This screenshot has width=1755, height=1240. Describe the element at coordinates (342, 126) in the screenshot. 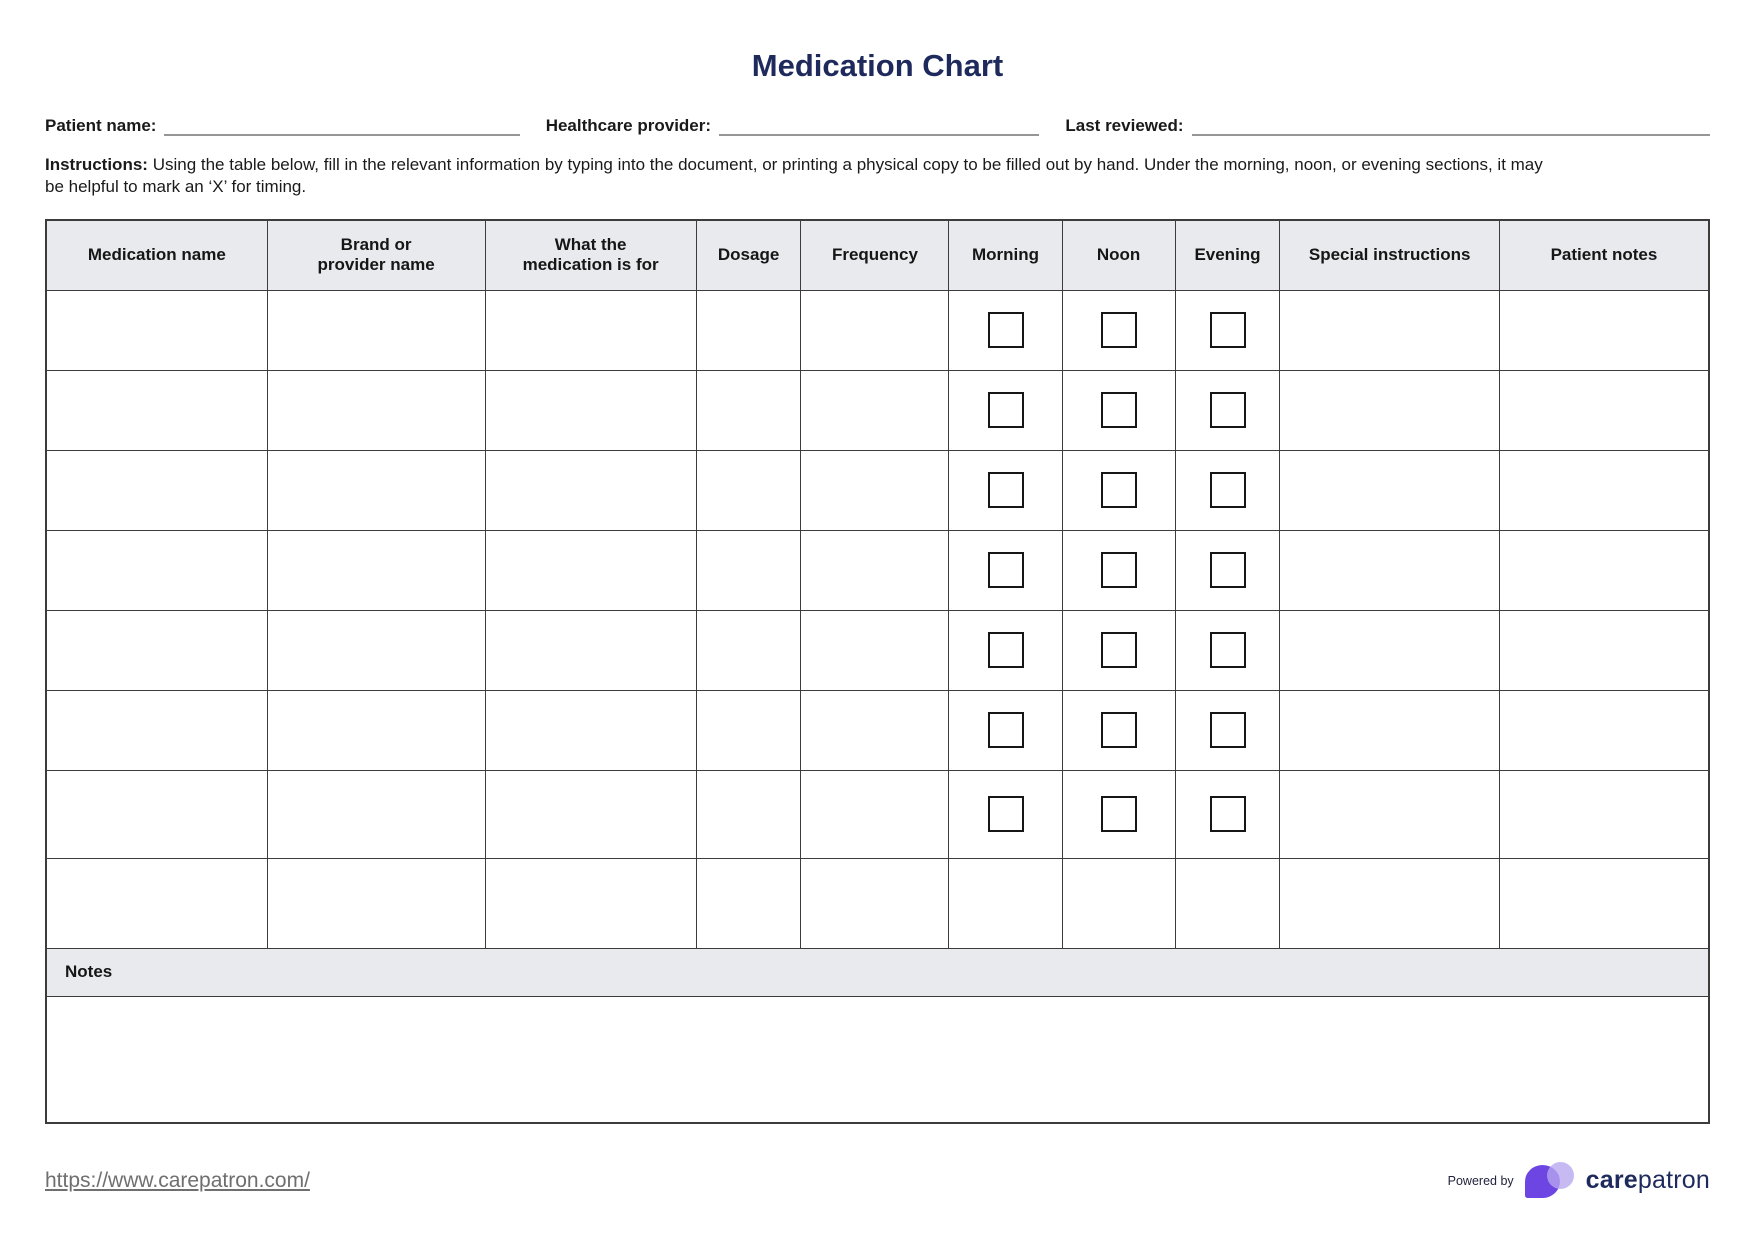

I see `patient-name-input` at that location.